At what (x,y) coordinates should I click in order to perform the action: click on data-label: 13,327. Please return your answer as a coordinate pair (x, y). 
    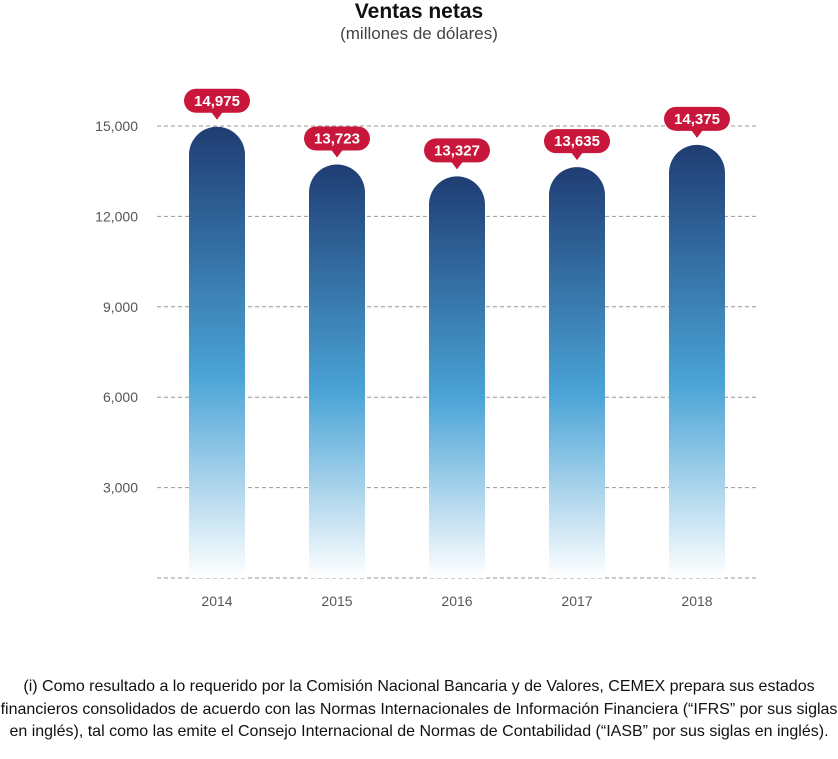
    Looking at the image, I should click on (457, 154).